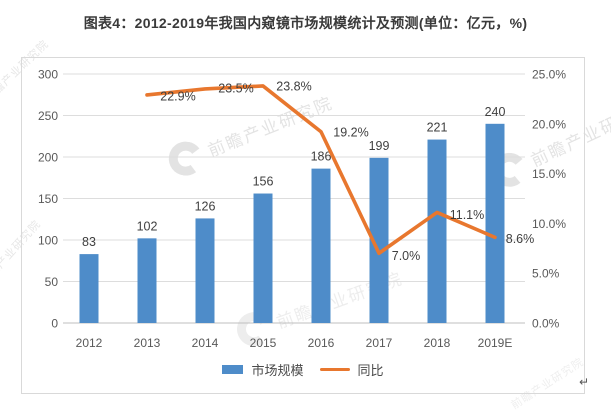 This screenshot has height=413, width=611. I want to click on legend-line-label: 同比, so click(370, 370).